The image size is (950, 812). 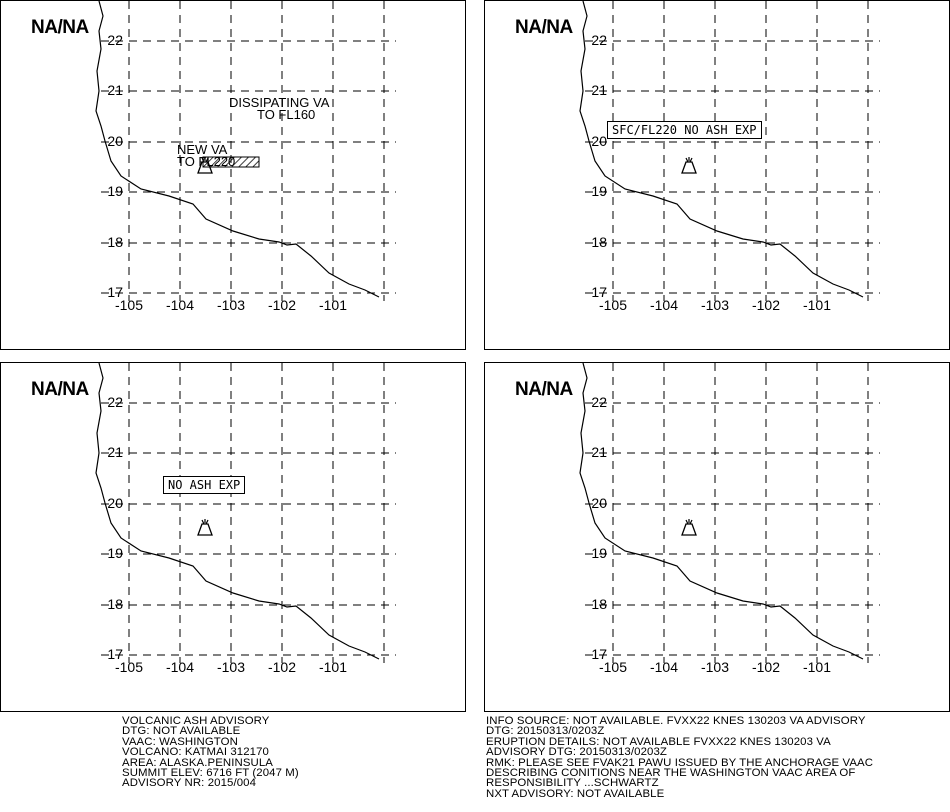 I want to click on advisory-left-line: VOLCANIC ASH ADVISORY, so click(x=196, y=721).